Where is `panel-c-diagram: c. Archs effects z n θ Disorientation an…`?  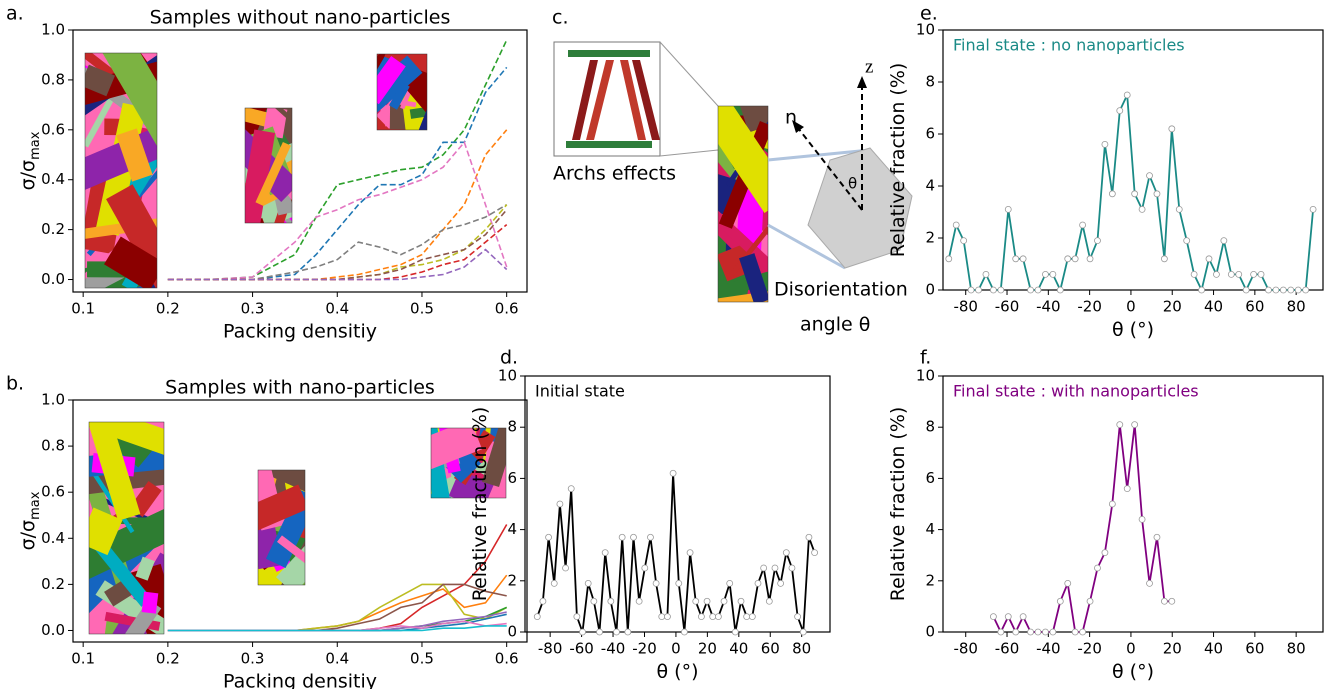 panel-c-diagram: c. Archs effects z n θ Disorientation an… is located at coordinates (732, 171).